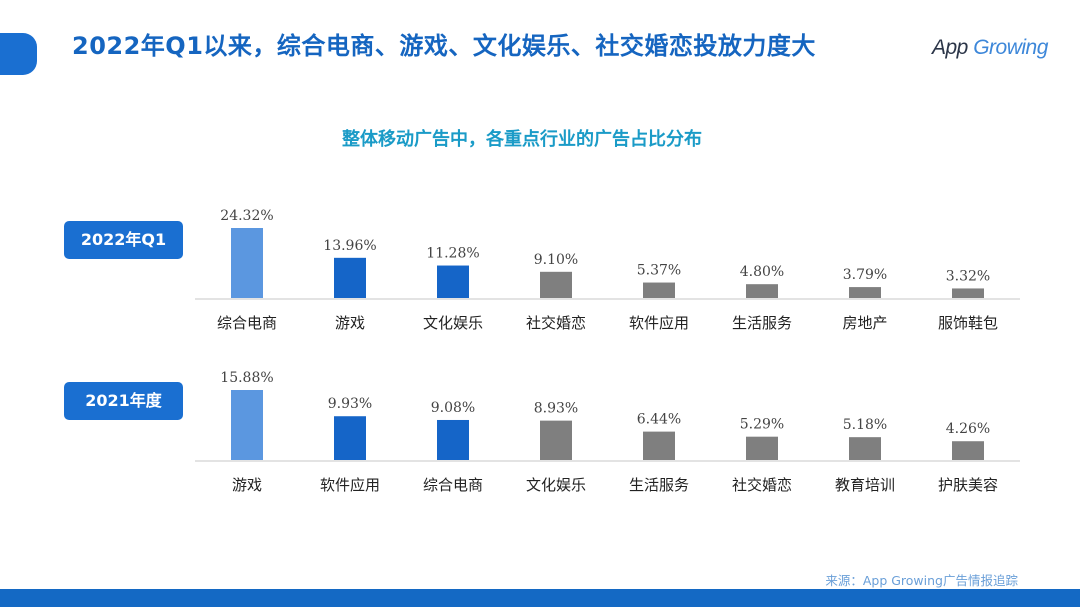 The height and width of the screenshot is (607, 1080). I want to click on data-label: 9.10%, so click(556, 260).